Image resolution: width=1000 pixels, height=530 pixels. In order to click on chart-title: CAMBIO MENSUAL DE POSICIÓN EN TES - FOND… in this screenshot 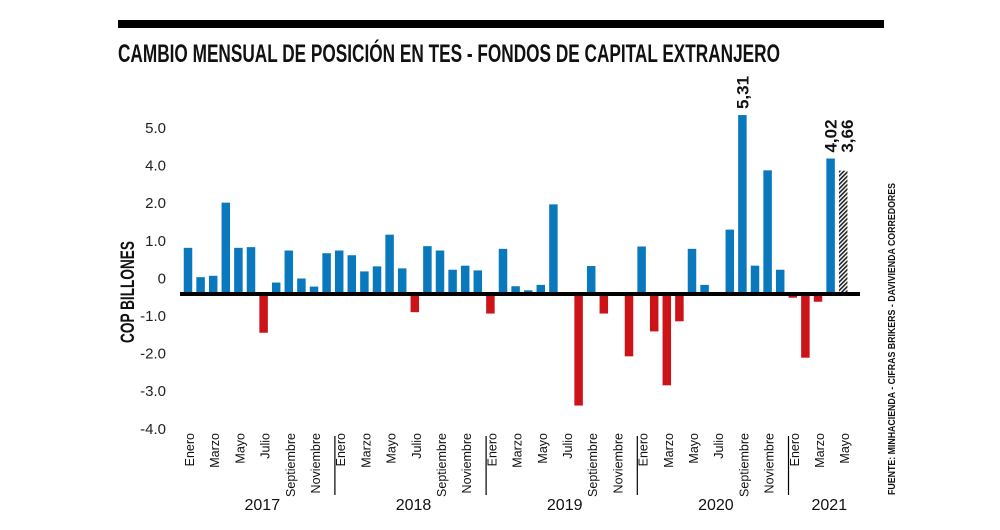, I will do `click(449, 53)`.